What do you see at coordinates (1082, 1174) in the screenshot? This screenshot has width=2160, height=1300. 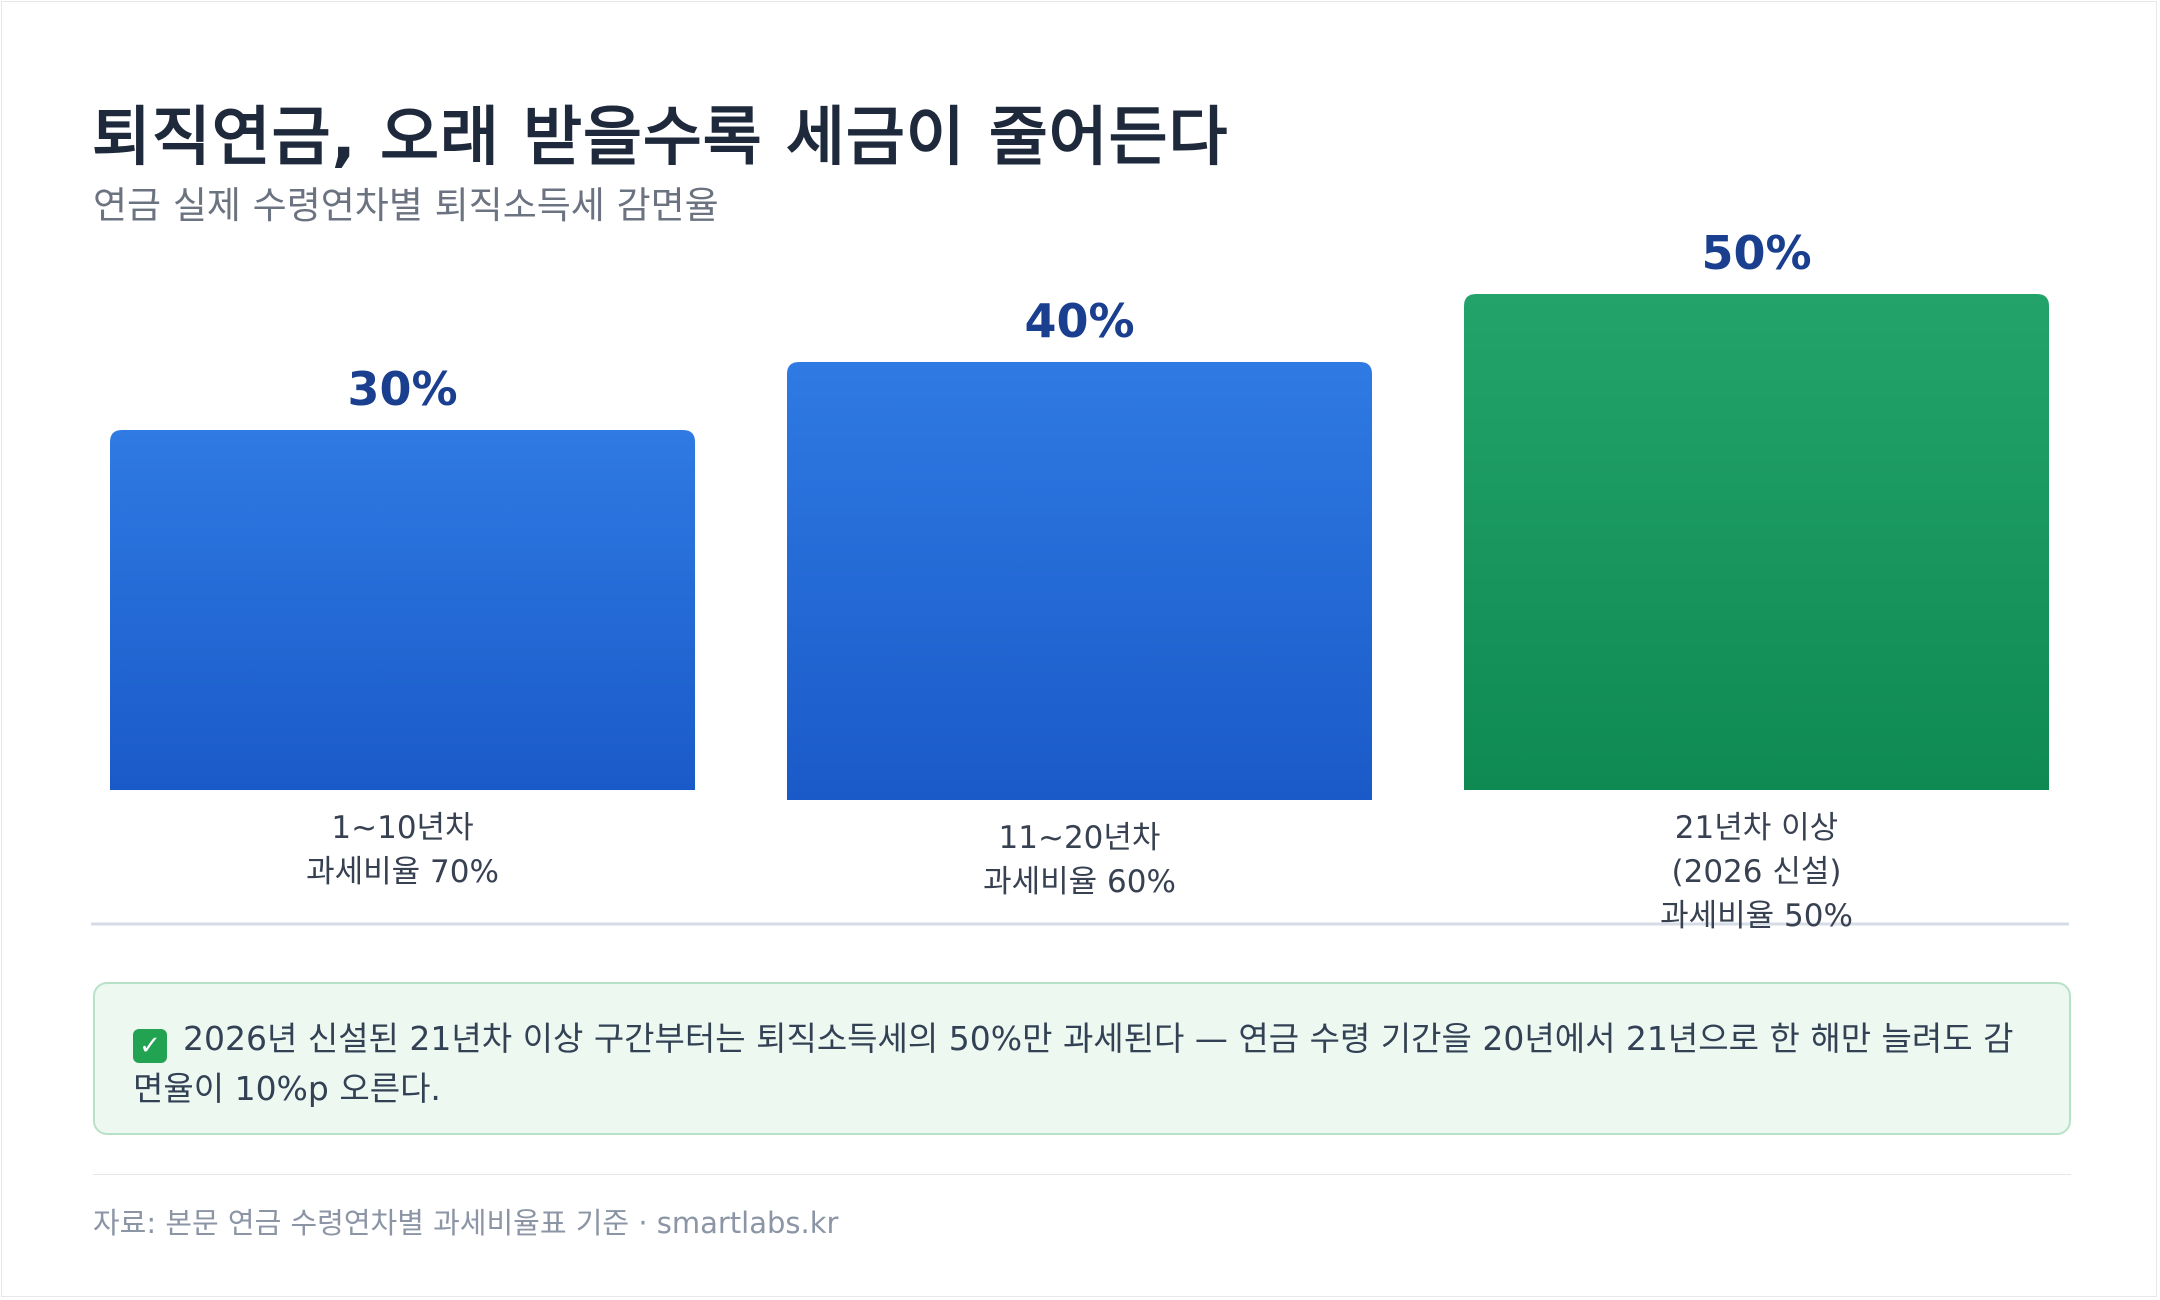 I see `footer-divider` at bounding box center [1082, 1174].